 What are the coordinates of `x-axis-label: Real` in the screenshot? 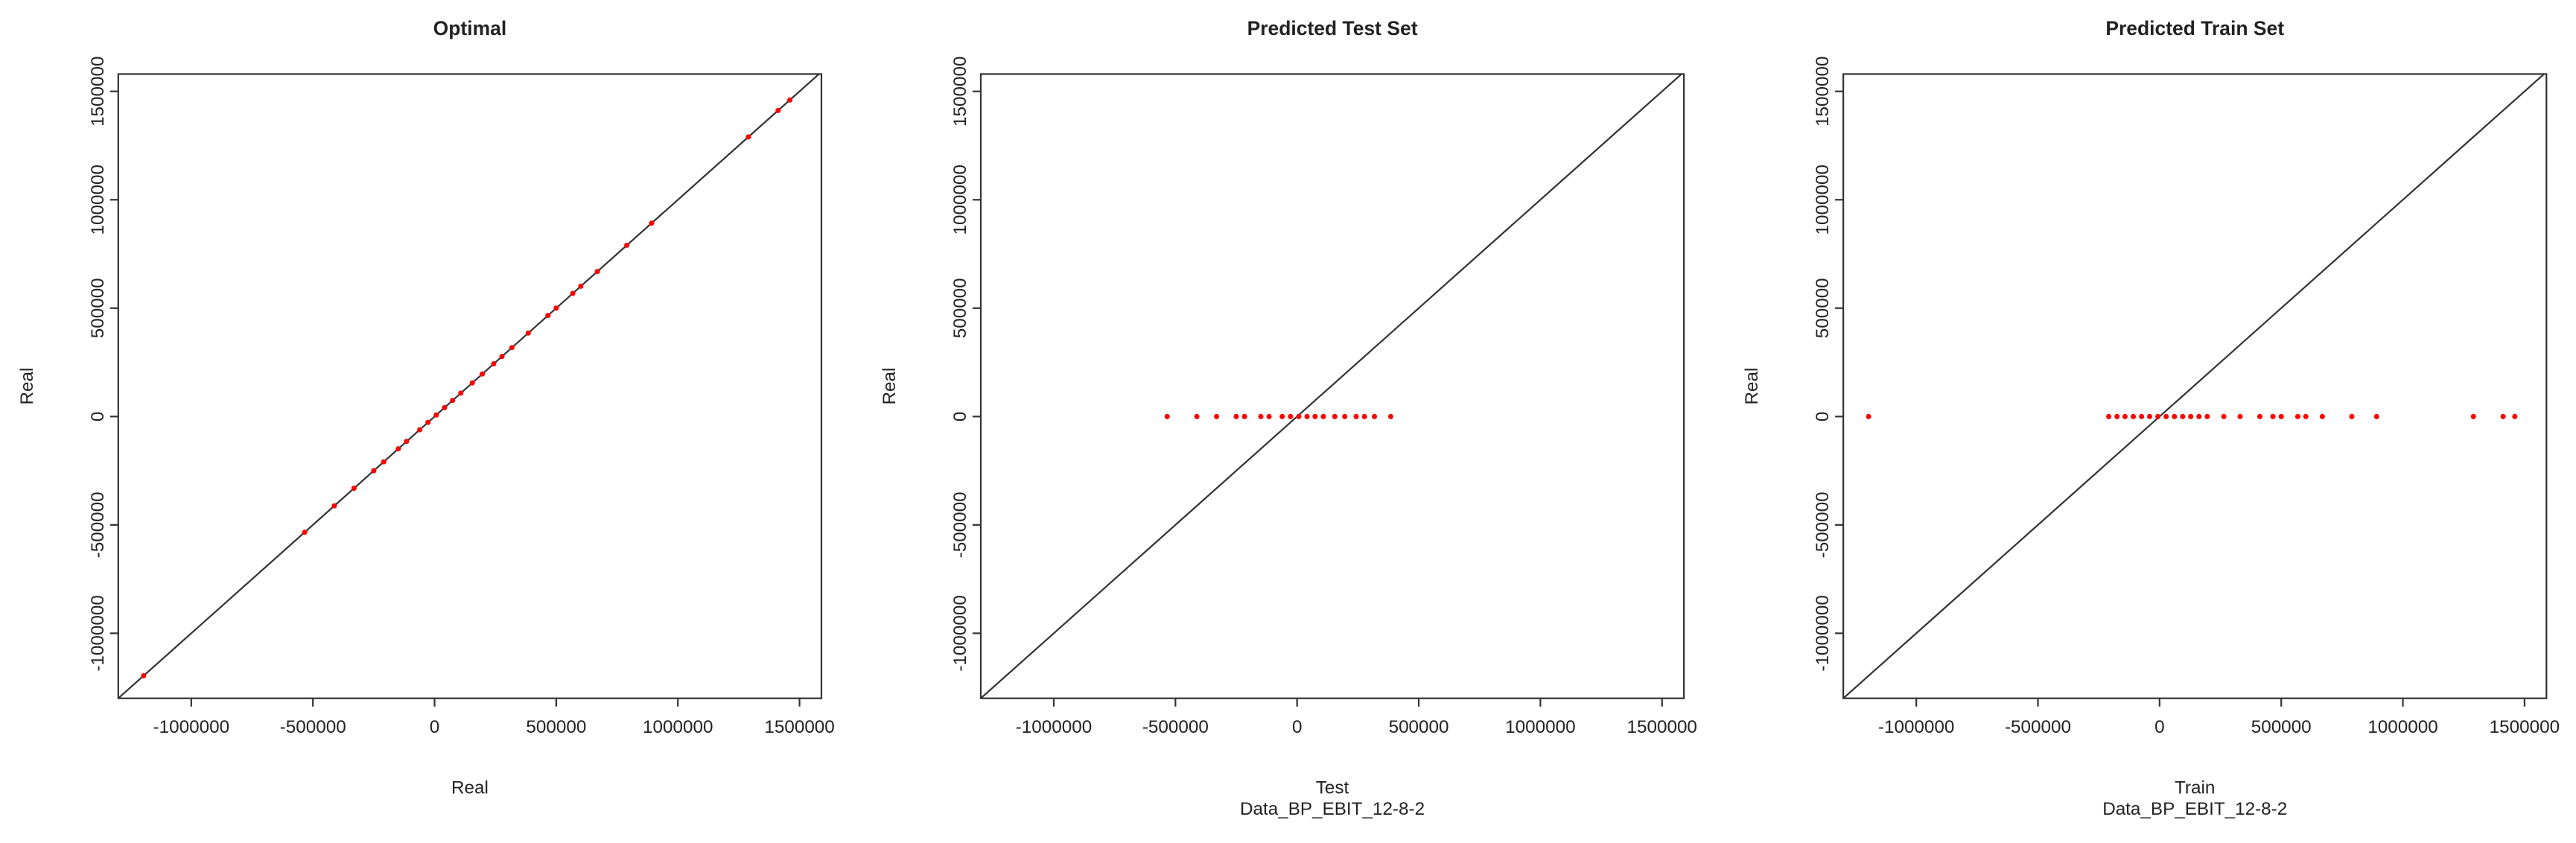 It's located at (470, 787).